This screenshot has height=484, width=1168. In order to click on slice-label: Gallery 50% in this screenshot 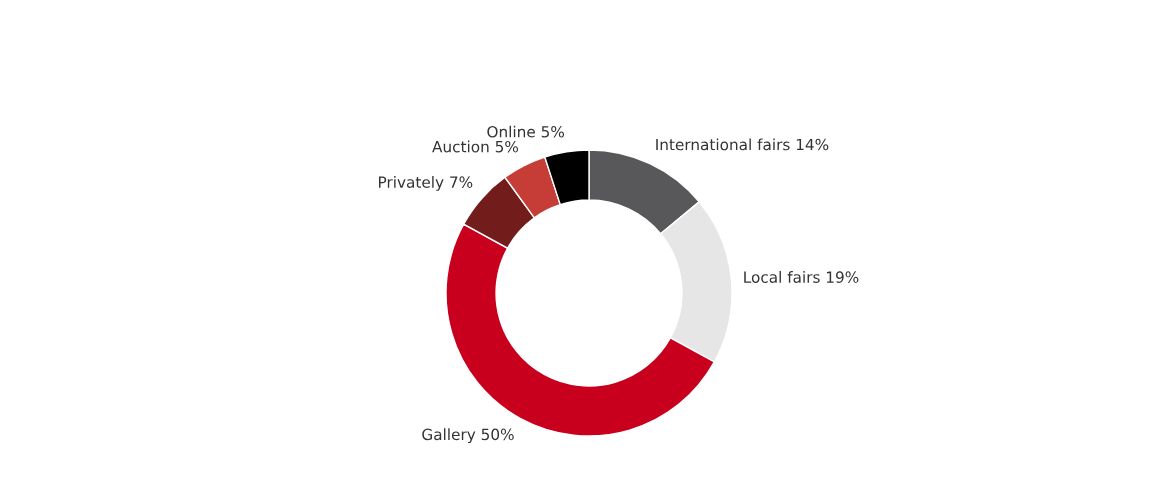, I will do `click(468, 436)`.